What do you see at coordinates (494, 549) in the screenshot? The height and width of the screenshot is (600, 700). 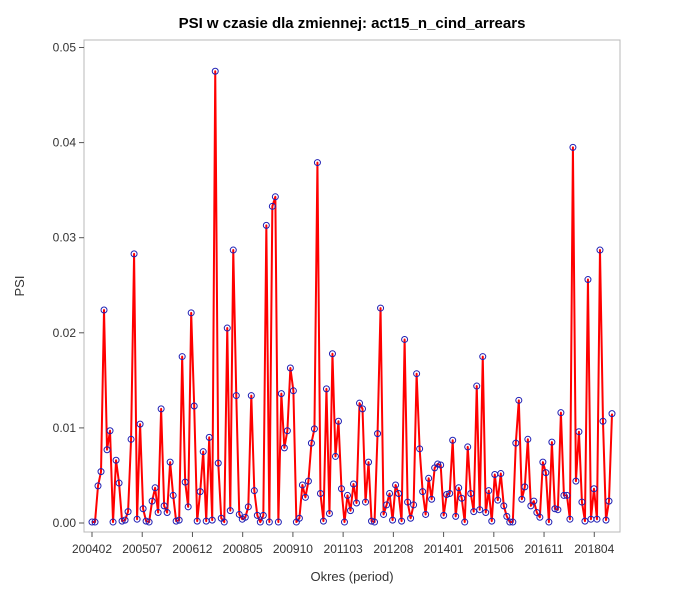 I see `x-tick-label: 201506` at bounding box center [494, 549].